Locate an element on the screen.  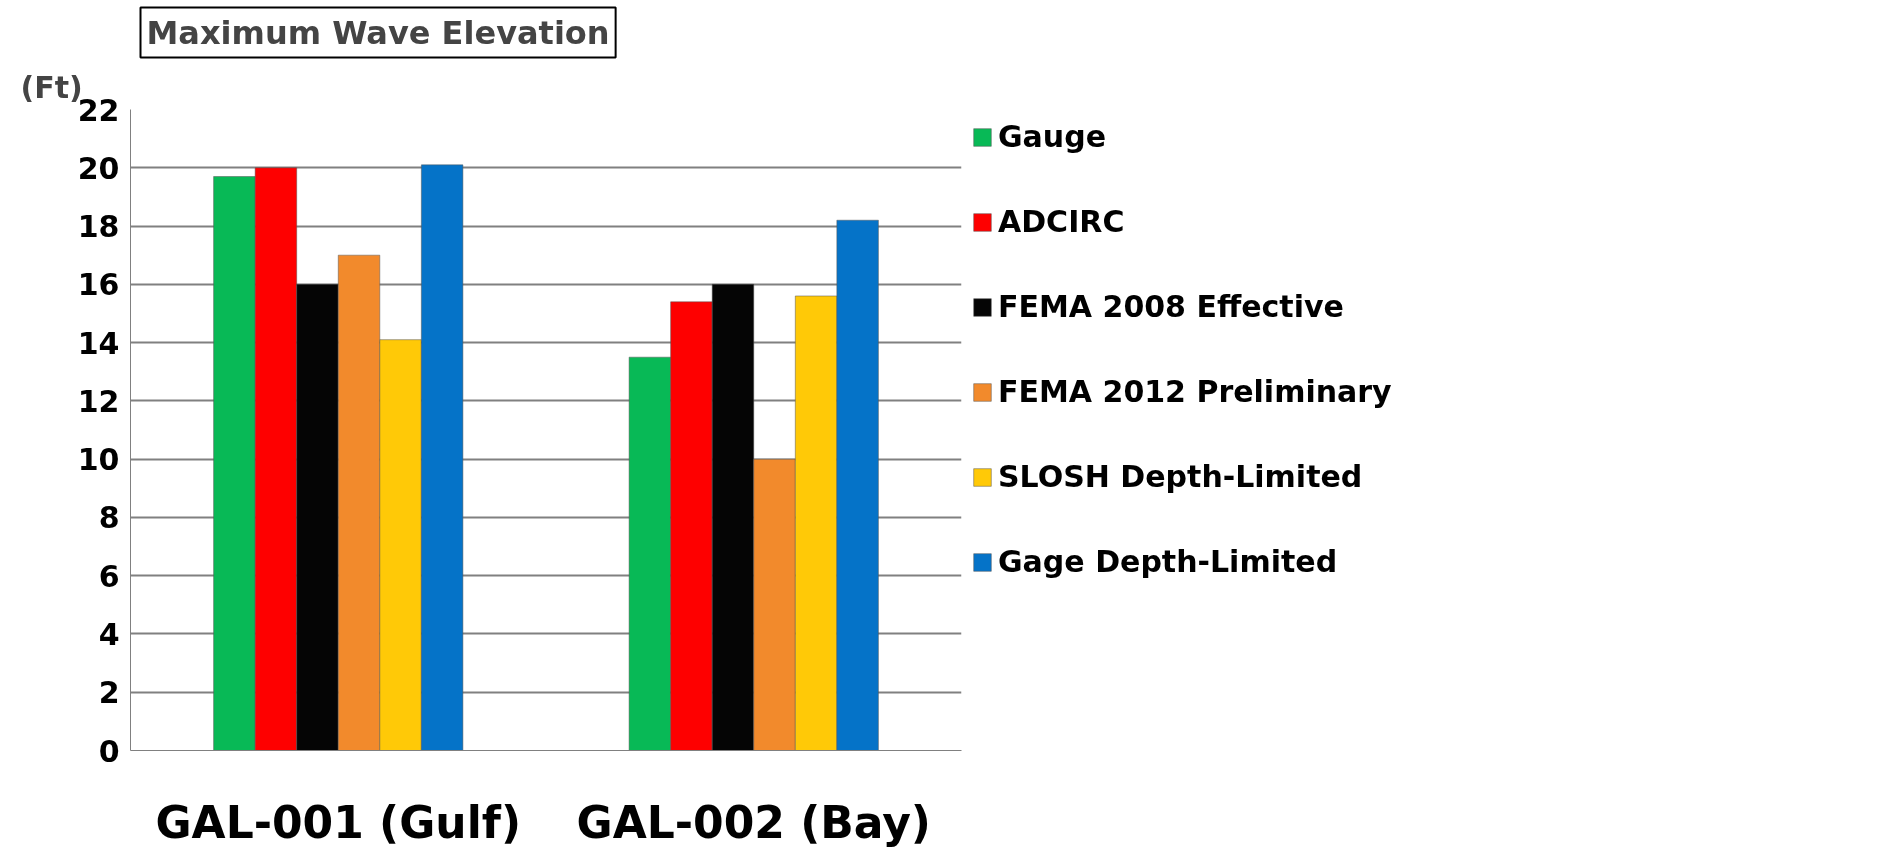
y-tick-label: 18 is located at coordinates (98, 227).